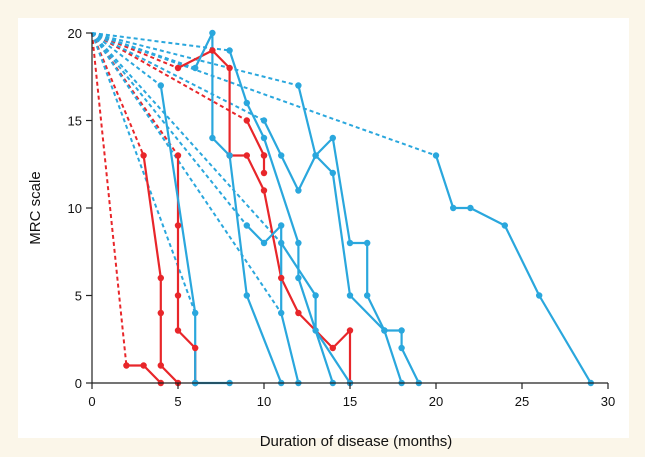 The height and width of the screenshot is (457, 645). I want to click on x-tick-label-20: 20, so click(436, 401).